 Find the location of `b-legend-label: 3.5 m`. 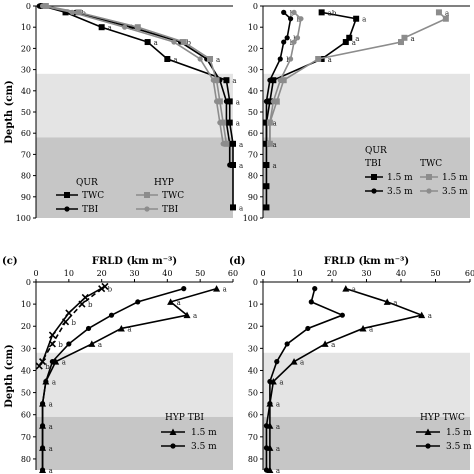

b-legend-label: 3.5 m is located at coordinates (400, 192).